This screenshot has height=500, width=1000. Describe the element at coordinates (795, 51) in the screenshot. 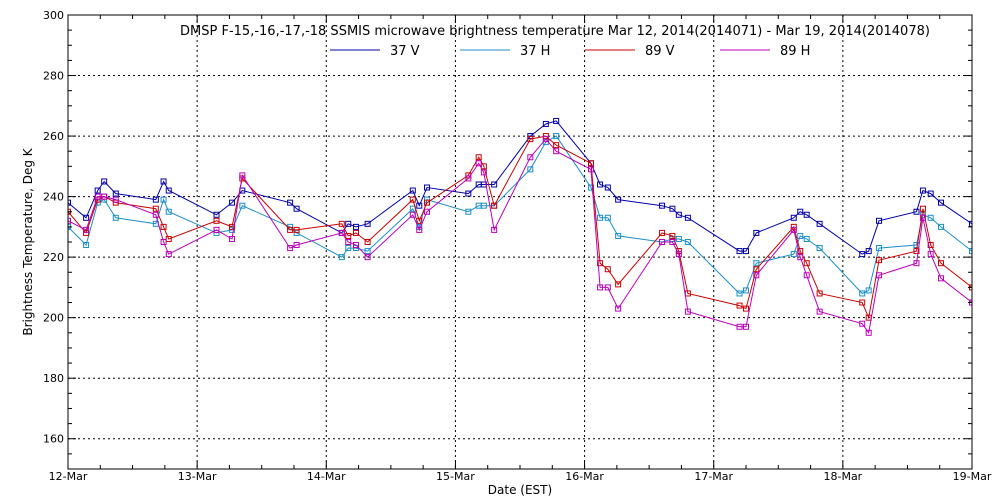

I see `legend-label-89-h: 89 H` at that location.